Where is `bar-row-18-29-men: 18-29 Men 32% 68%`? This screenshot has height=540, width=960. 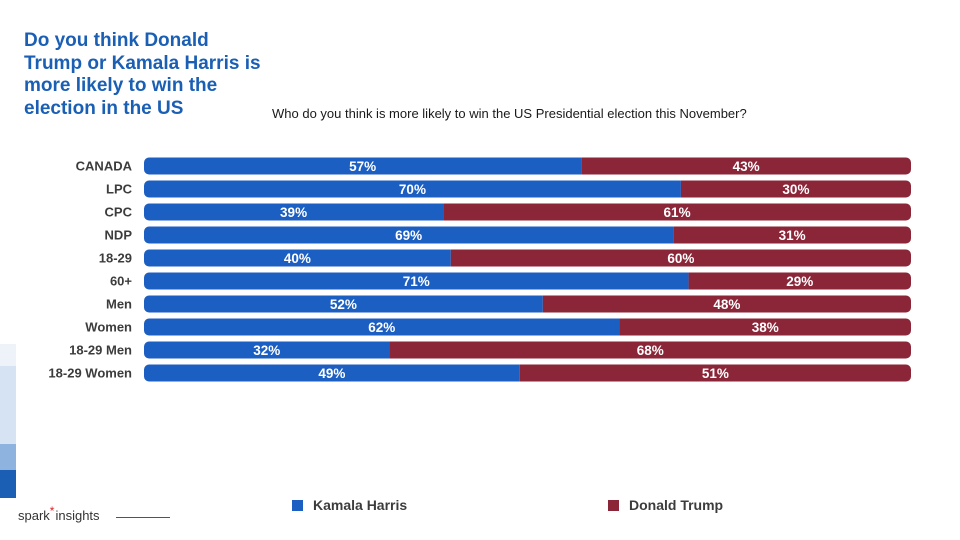
bar-row-18-29-men: 18-29 Men 32% 68% is located at coordinates (490, 350).